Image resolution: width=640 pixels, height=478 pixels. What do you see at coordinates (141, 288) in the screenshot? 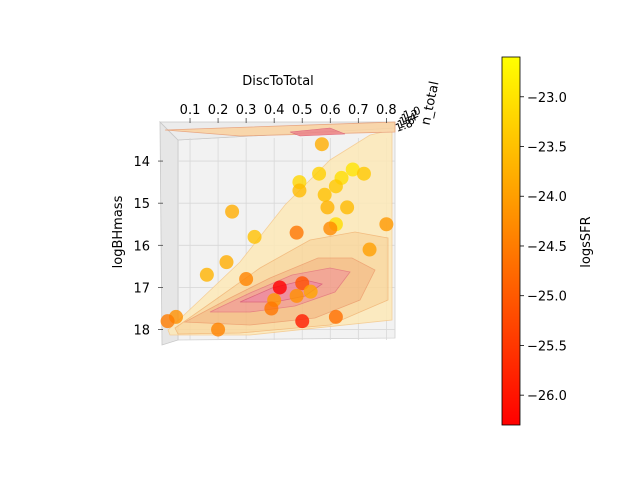
I see `y-tick-label: 17` at bounding box center [141, 288].